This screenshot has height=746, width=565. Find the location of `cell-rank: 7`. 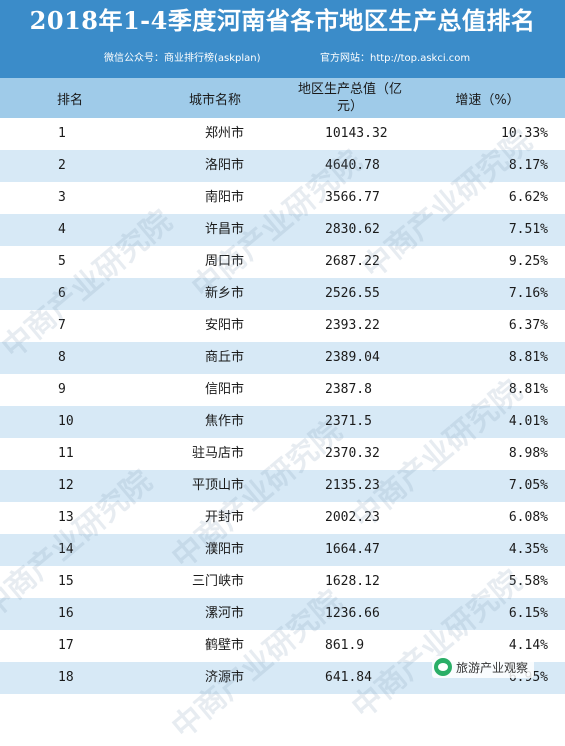

cell-rank: 7 is located at coordinates (62, 325).